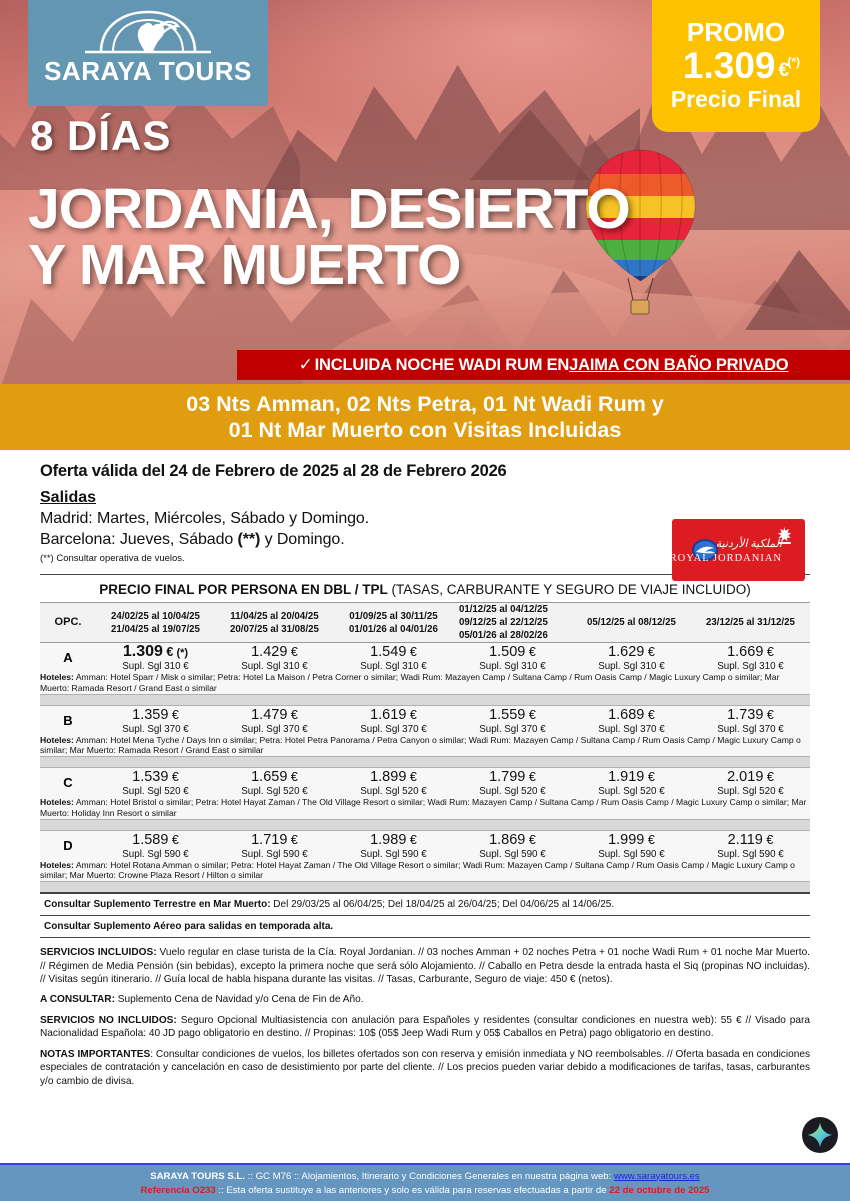  What do you see at coordinates (108, 1020) in the screenshot?
I see `services-not-included-label: SERVICIOS NO INCLUIDOS:` at bounding box center [108, 1020].